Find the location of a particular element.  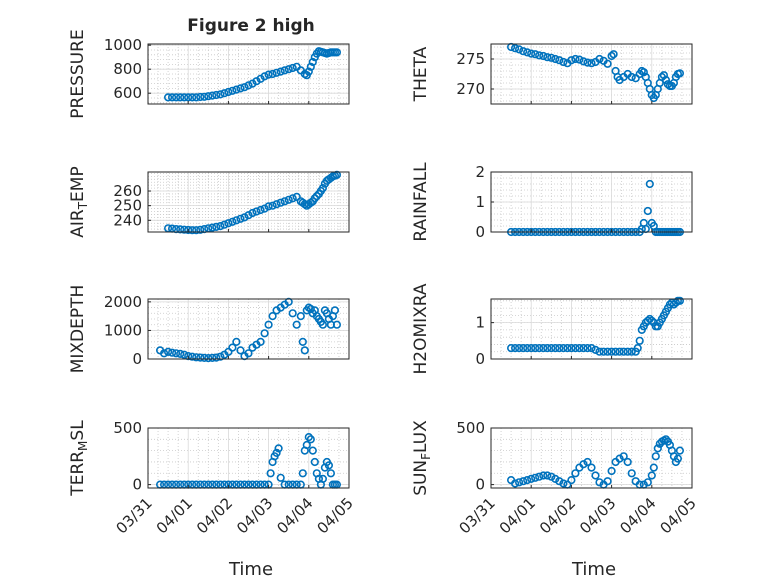

y-axis-label: SUNFLUX is located at coordinates (422, 458).